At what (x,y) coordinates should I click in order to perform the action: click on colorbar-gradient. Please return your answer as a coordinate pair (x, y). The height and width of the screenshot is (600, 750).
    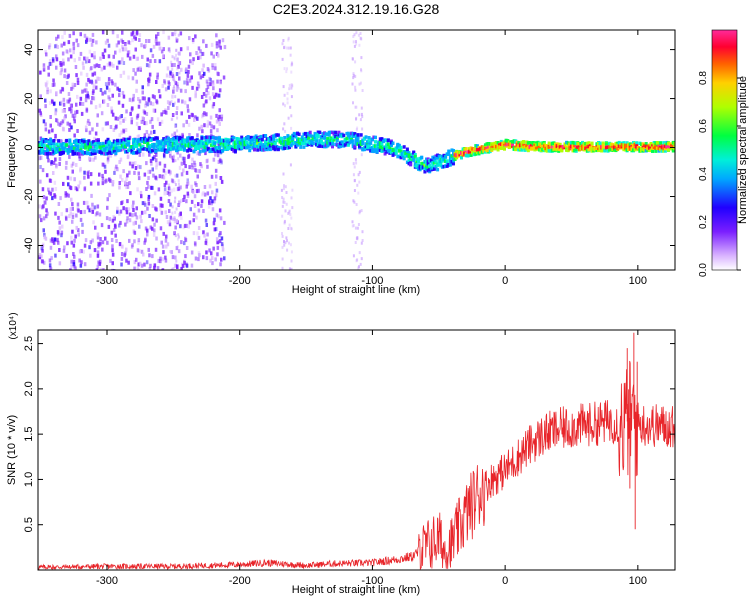
    Looking at the image, I should click on (724, 150).